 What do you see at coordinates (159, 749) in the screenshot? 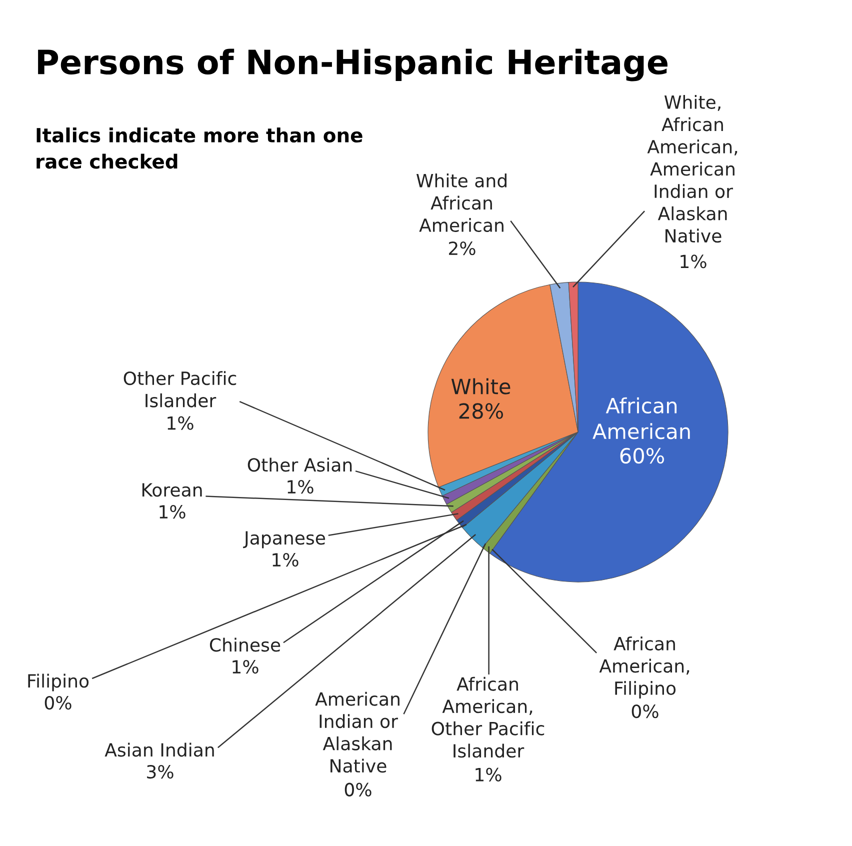
I see `slice-label: Asian Indian` at bounding box center [159, 749].